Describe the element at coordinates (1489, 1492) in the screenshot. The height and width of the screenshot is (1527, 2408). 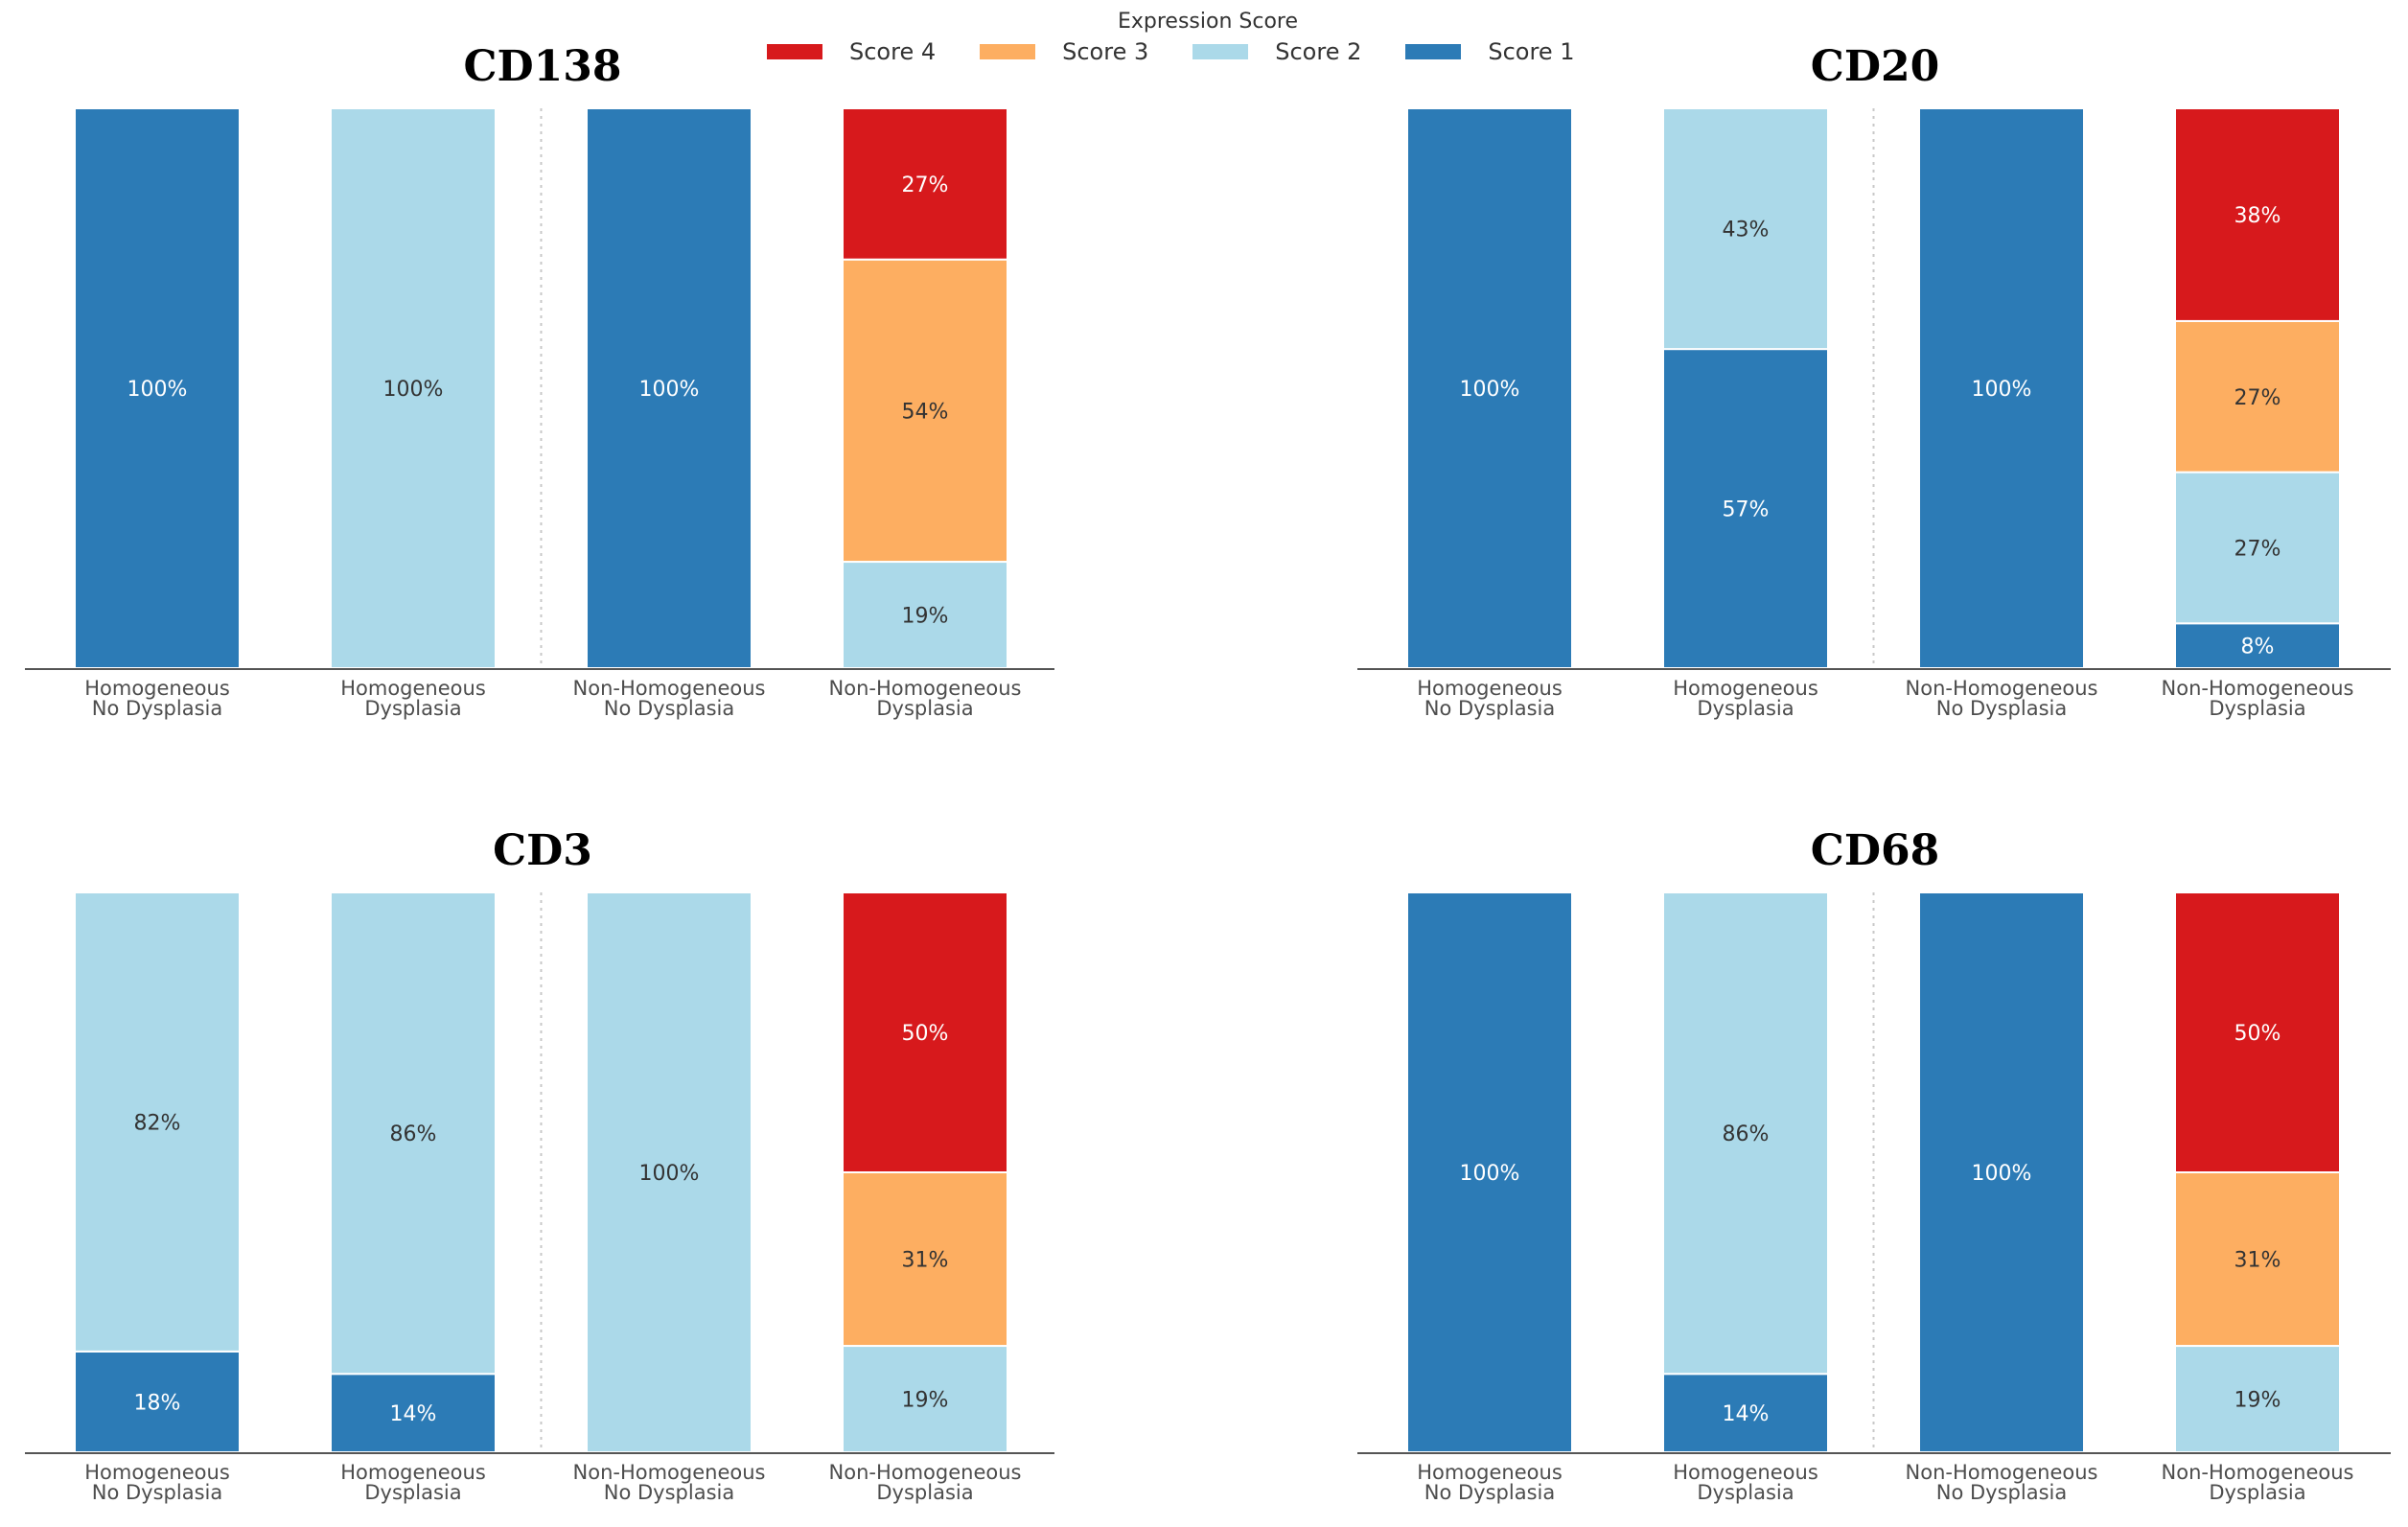
I see `cd68-tick-label-homogeneous-no-dysplasia-line-2: No Dysplasia` at that location.